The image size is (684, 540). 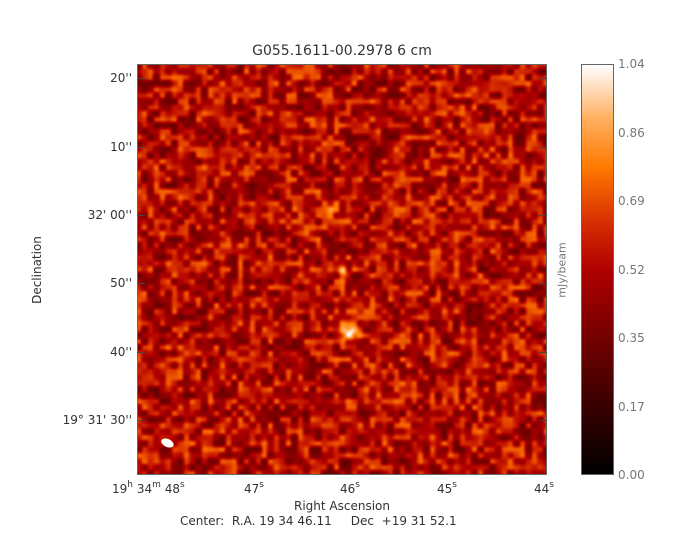 What do you see at coordinates (597, 269) in the screenshot?
I see `colorbar` at bounding box center [597, 269].